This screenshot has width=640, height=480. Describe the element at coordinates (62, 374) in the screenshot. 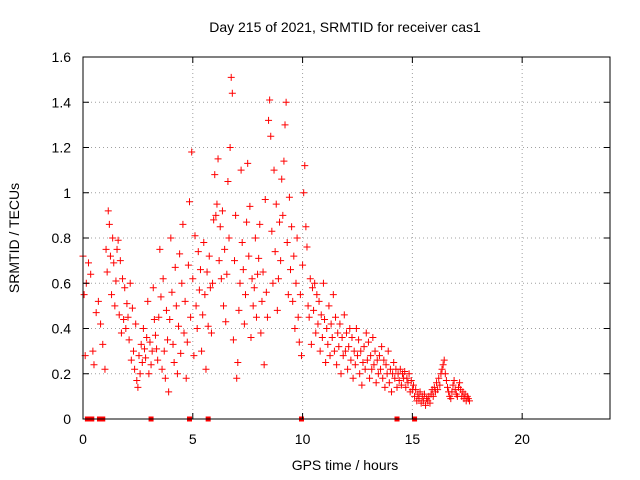

I see `y-tick-label: 0.2` at that location.